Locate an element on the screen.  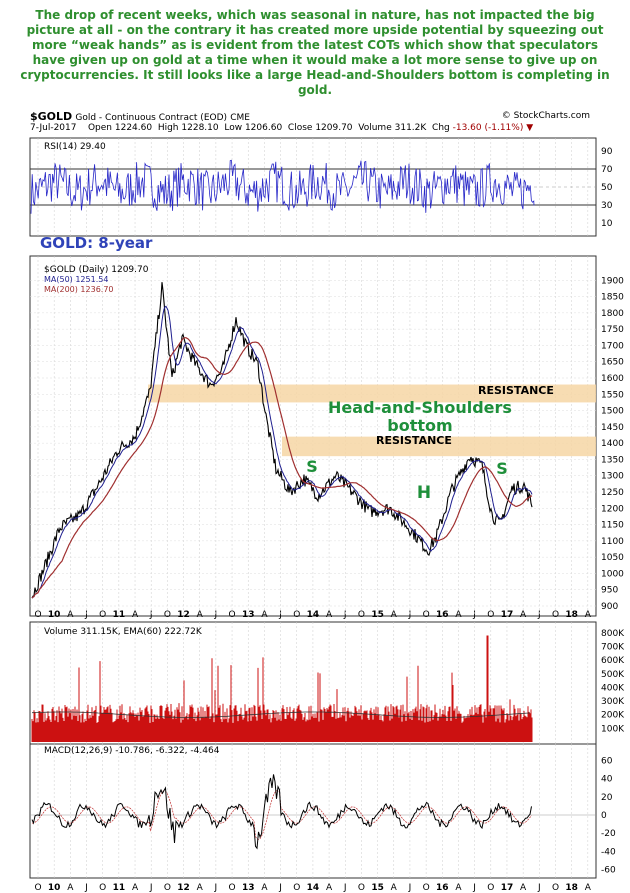
price-ytick: 950 is located at coordinates (609, 591).